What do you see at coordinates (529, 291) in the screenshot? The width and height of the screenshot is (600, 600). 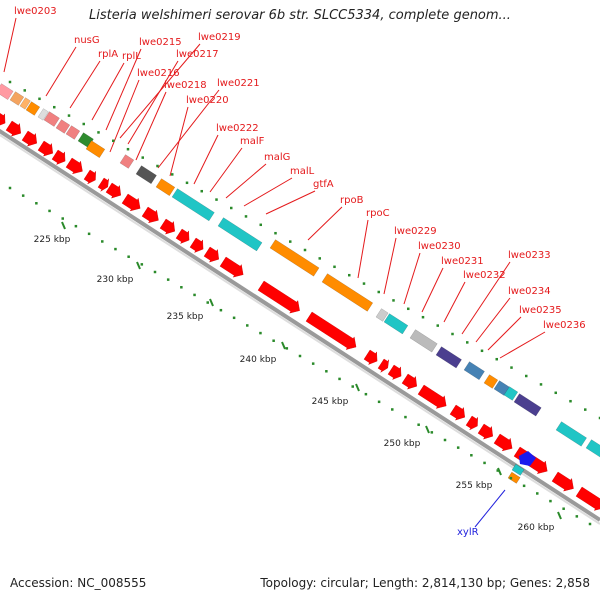 I see `gene-label-lwe0234: lwe0234` at bounding box center [529, 291].